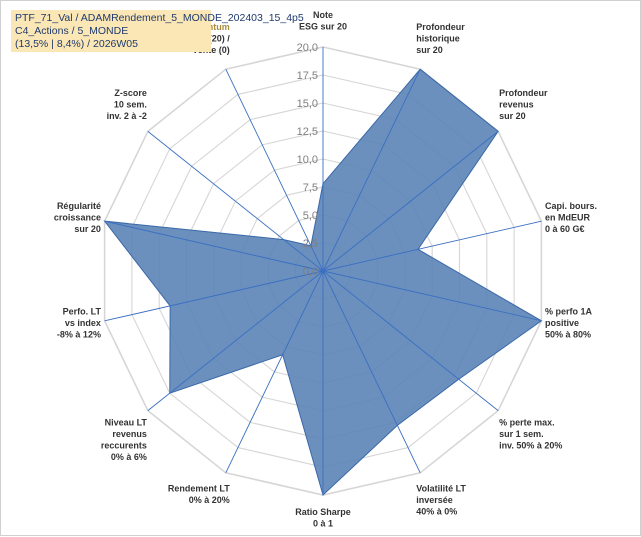 The image size is (641, 537). What do you see at coordinates (323, 27) in the screenshot?
I see `axis-label-line: ESG sur 20` at bounding box center [323, 27].